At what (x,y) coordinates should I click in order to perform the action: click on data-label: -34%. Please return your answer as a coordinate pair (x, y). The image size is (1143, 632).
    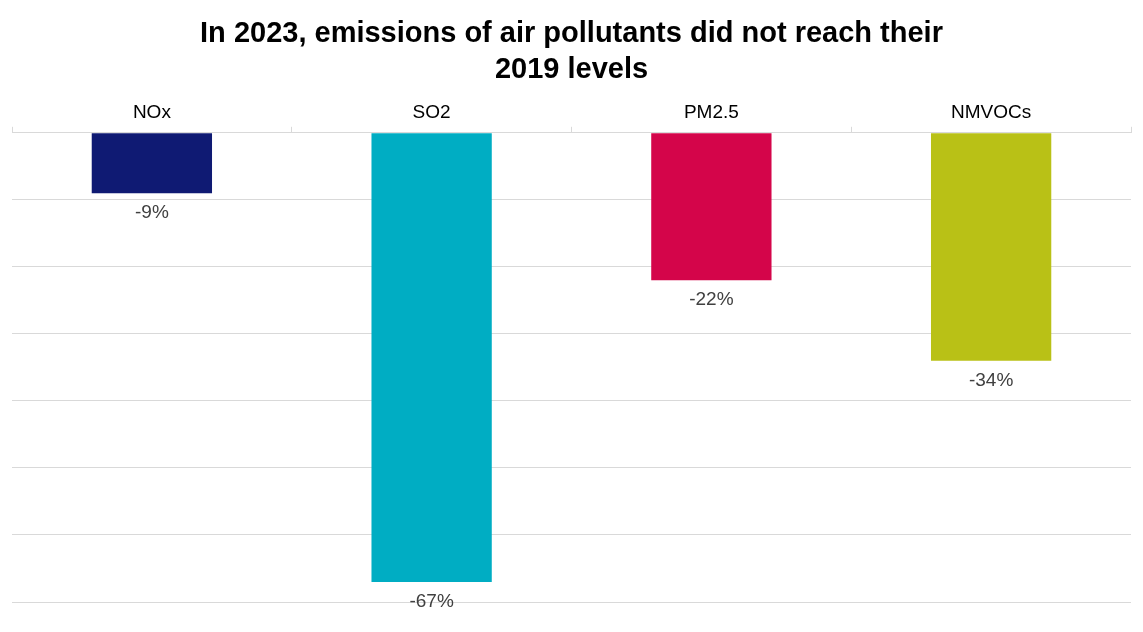
    Looking at the image, I should click on (991, 379).